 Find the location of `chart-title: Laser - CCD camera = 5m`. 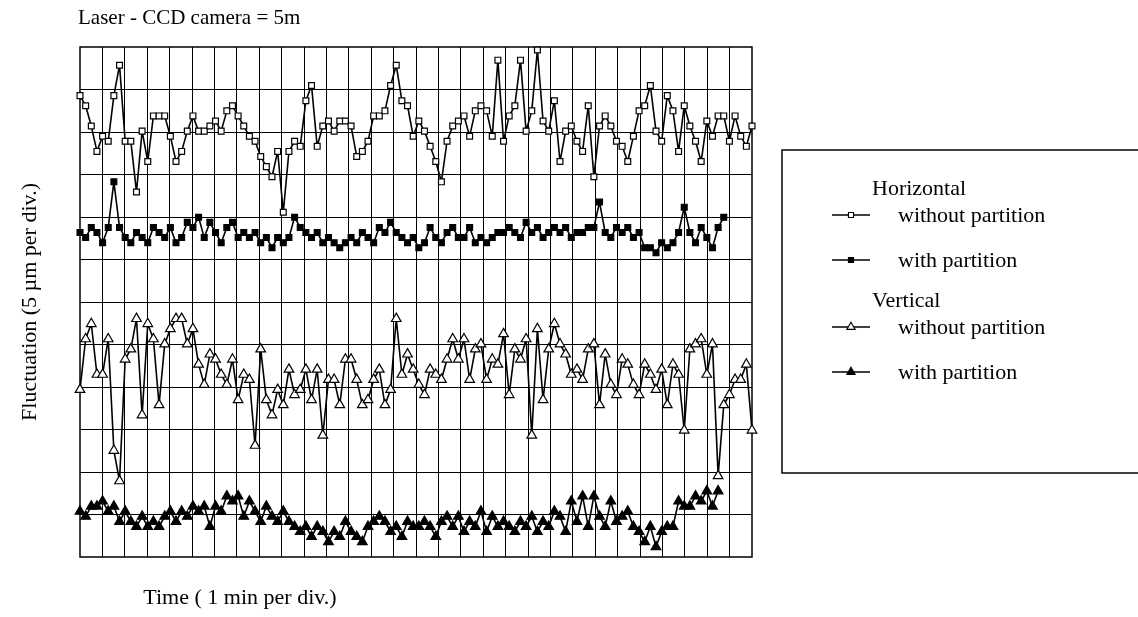

chart-title: Laser - CCD camera = 5m is located at coordinates (189, 17).